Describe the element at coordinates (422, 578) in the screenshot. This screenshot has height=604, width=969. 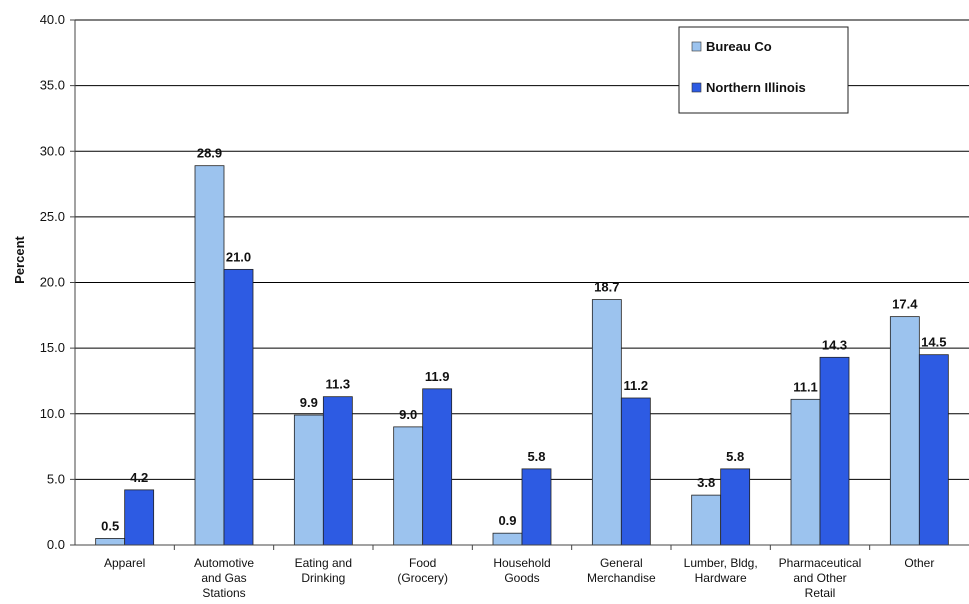
I see `x-category-label: (Grocery)` at that location.